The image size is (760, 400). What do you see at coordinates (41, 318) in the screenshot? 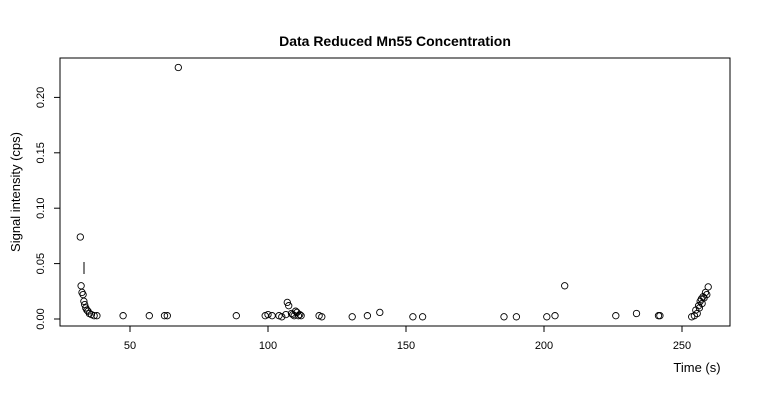
I see `y-tick-label: 0.00` at bounding box center [41, 318].